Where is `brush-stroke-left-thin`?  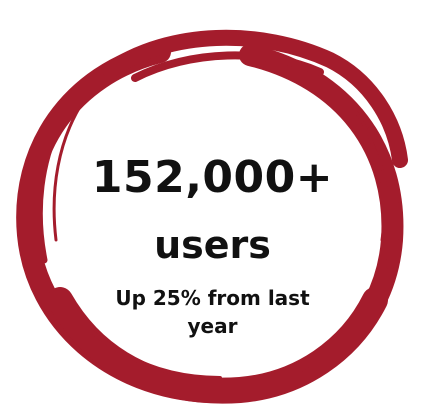 brush-stroke-left-thin is located at coordinates (69, 170).